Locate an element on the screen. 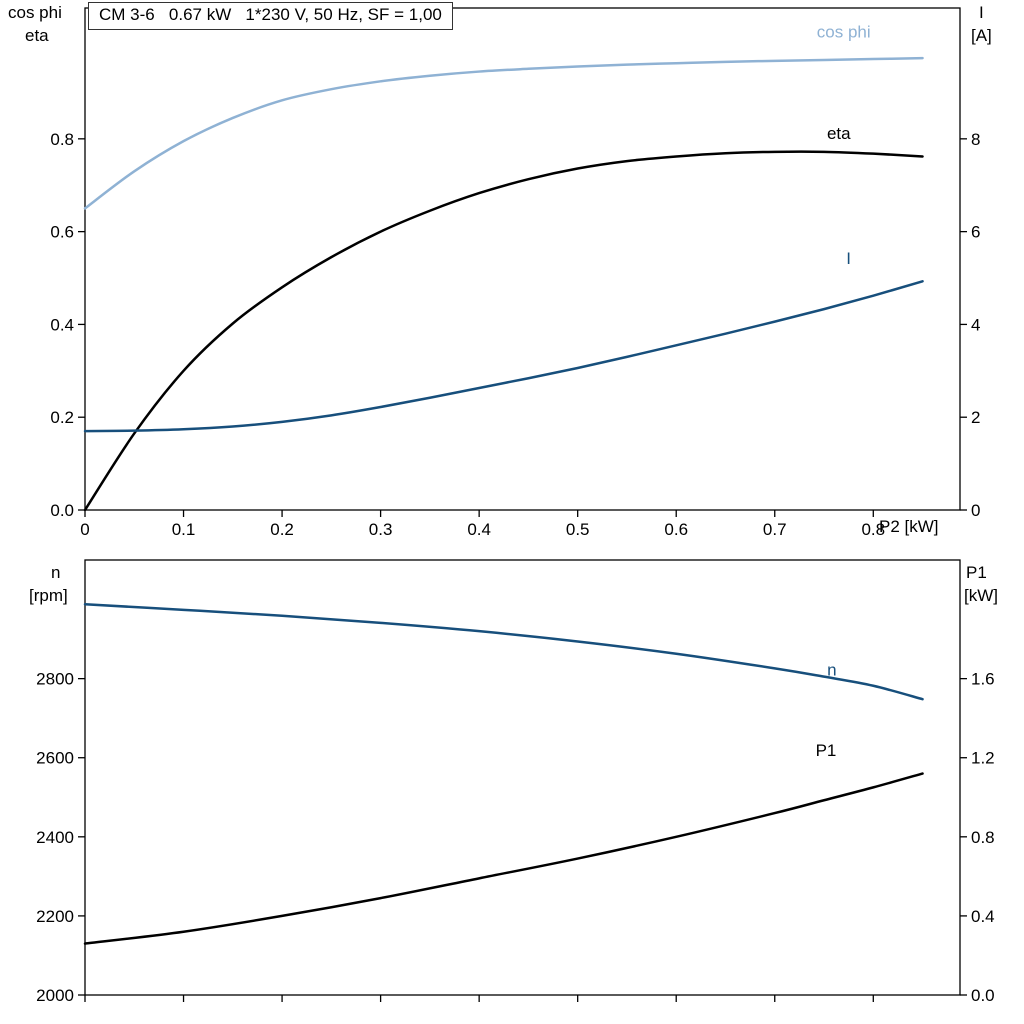 This screenshot has width=1024, height=1024. x-axis-label: P2 [kW] is located at coordinates (909, 526).